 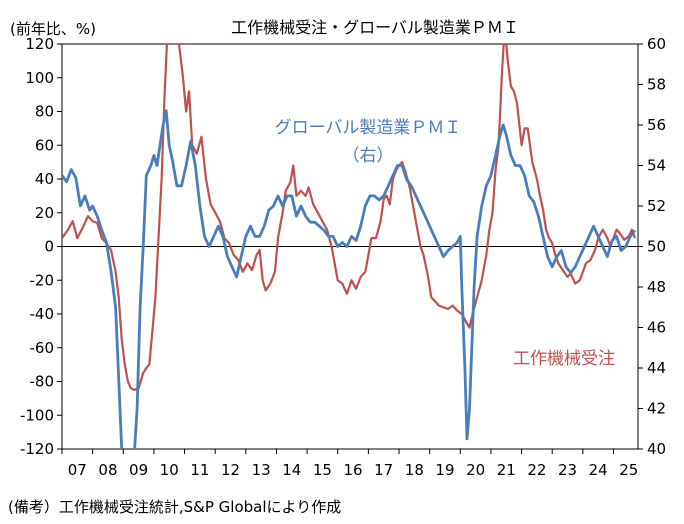 I want to click on right-tick-label: 58, so click(x=656, y=85).